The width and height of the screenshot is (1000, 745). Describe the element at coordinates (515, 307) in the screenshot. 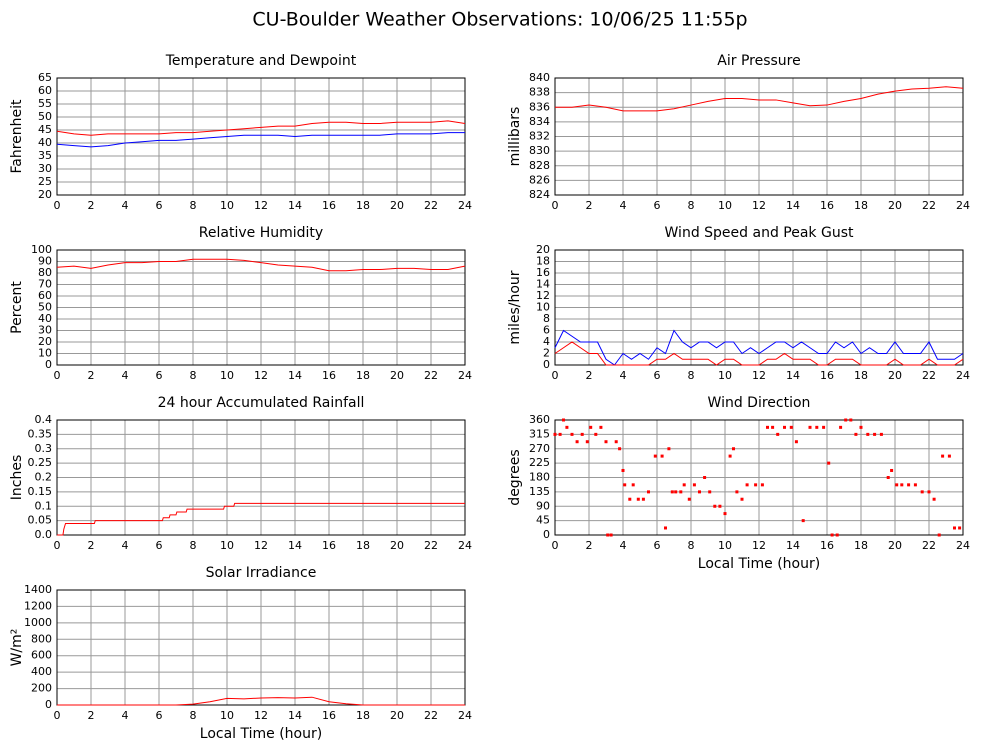

I see `y-axis-label: miles/hour` at that location.